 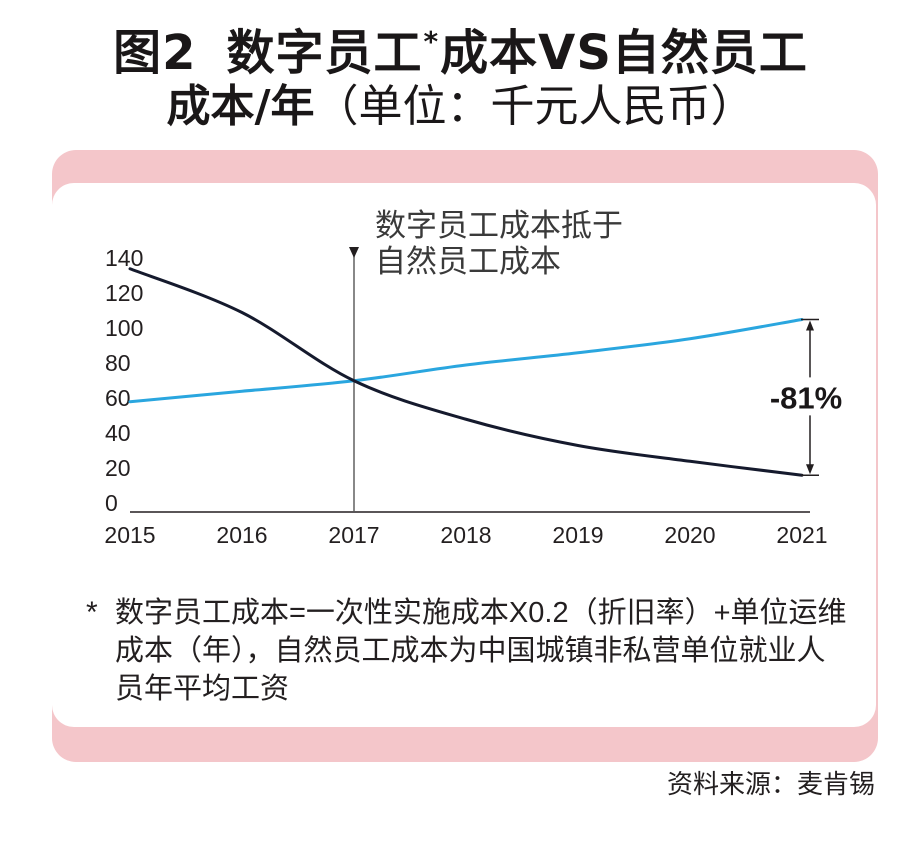 I want to click on footnote-line: 数字员工成本=一次性实施成本X0.2（折旧率）+单位运维, so click(x=481, y=613).